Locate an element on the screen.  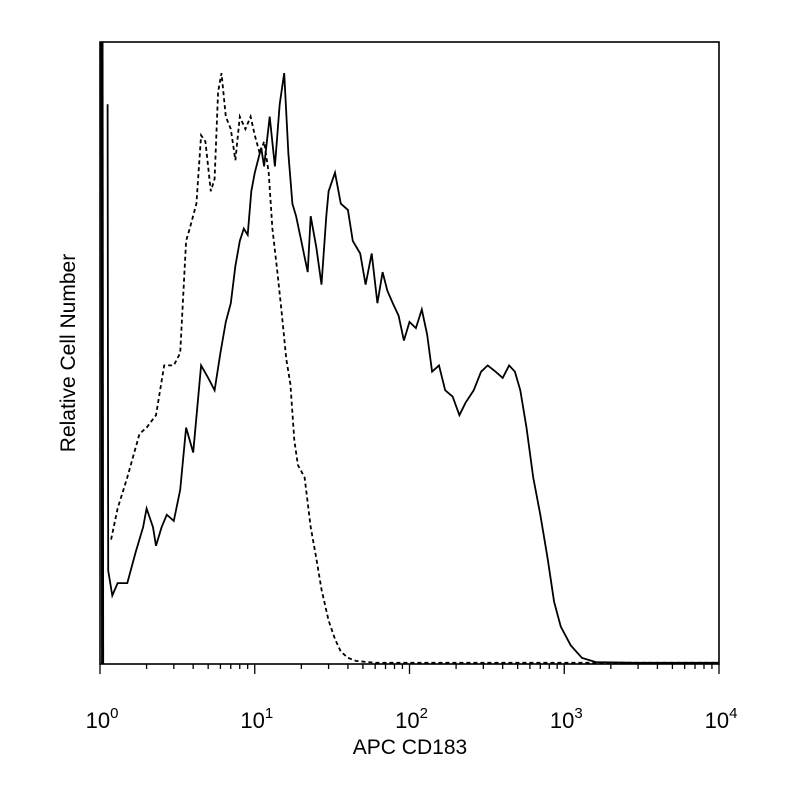
x-tick-label-1: 10¹ is located at coordinates (256, 719).